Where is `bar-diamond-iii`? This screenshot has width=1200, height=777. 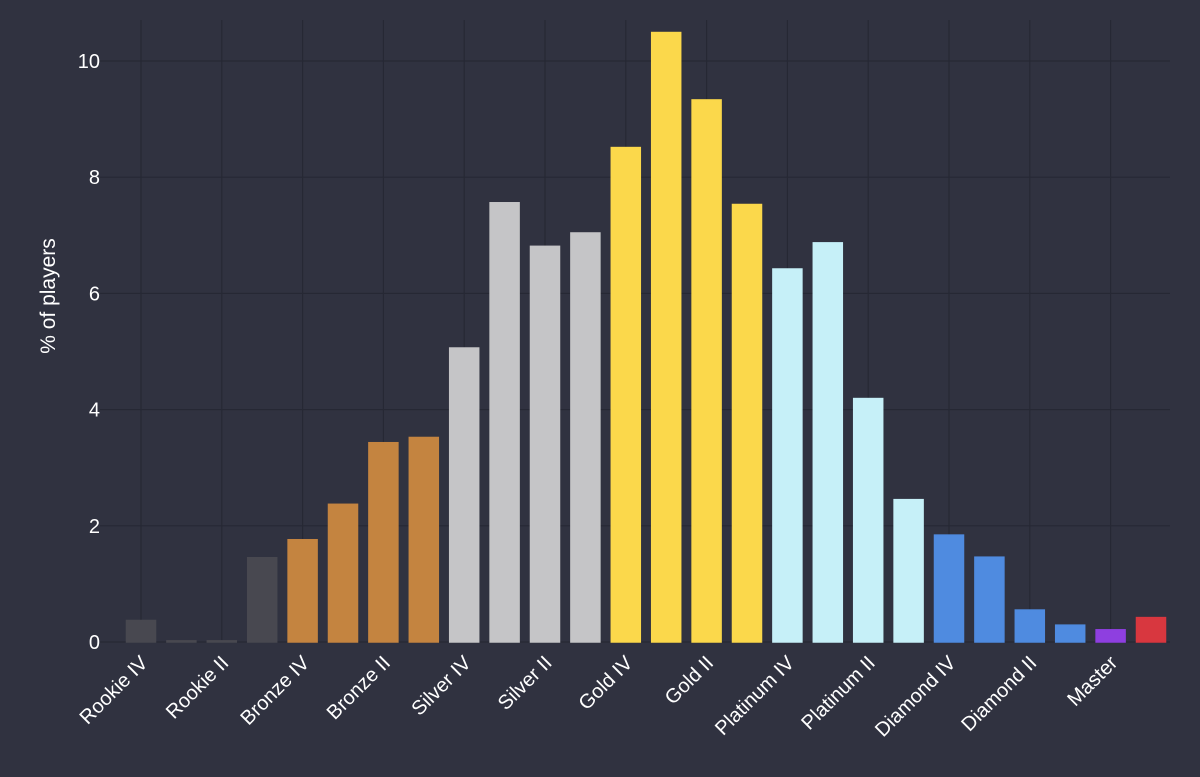 bar-diamond-iii is located at coordinates (989, 599).